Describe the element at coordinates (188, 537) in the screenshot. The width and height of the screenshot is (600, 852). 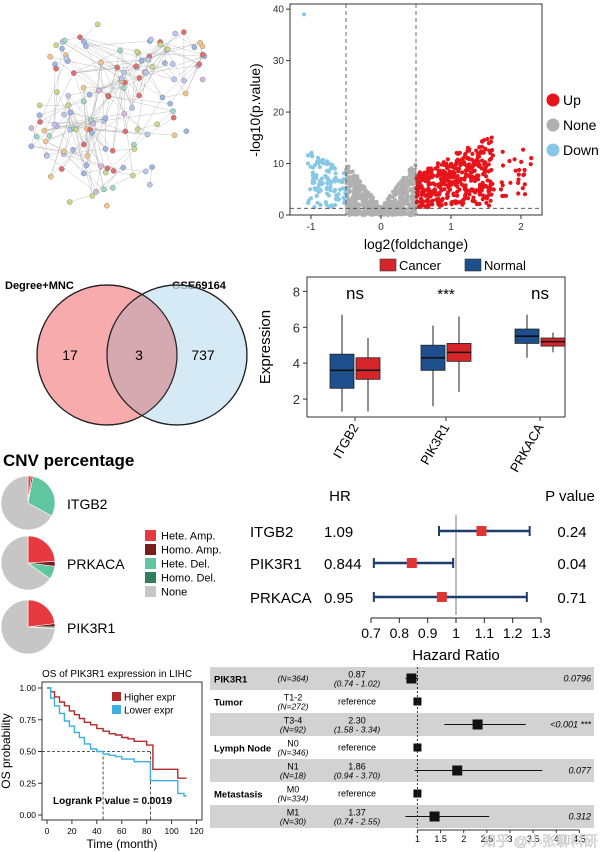
I see `cnv-legend-label: Hete. Amp.` at that location.